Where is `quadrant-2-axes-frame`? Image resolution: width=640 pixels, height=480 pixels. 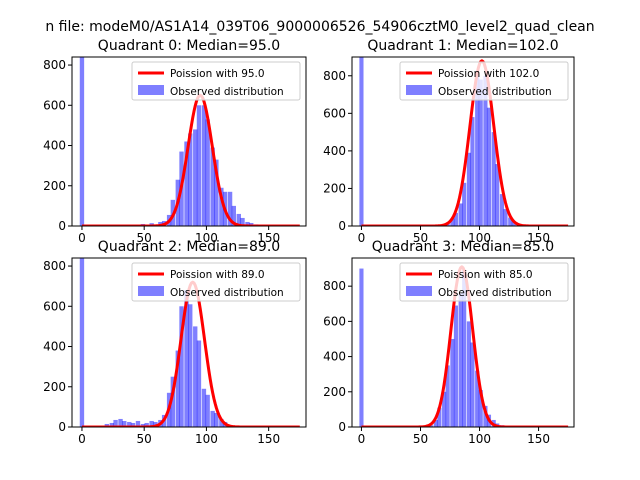 quadrant-2-axes-frame is located at coordinates (189, 342).